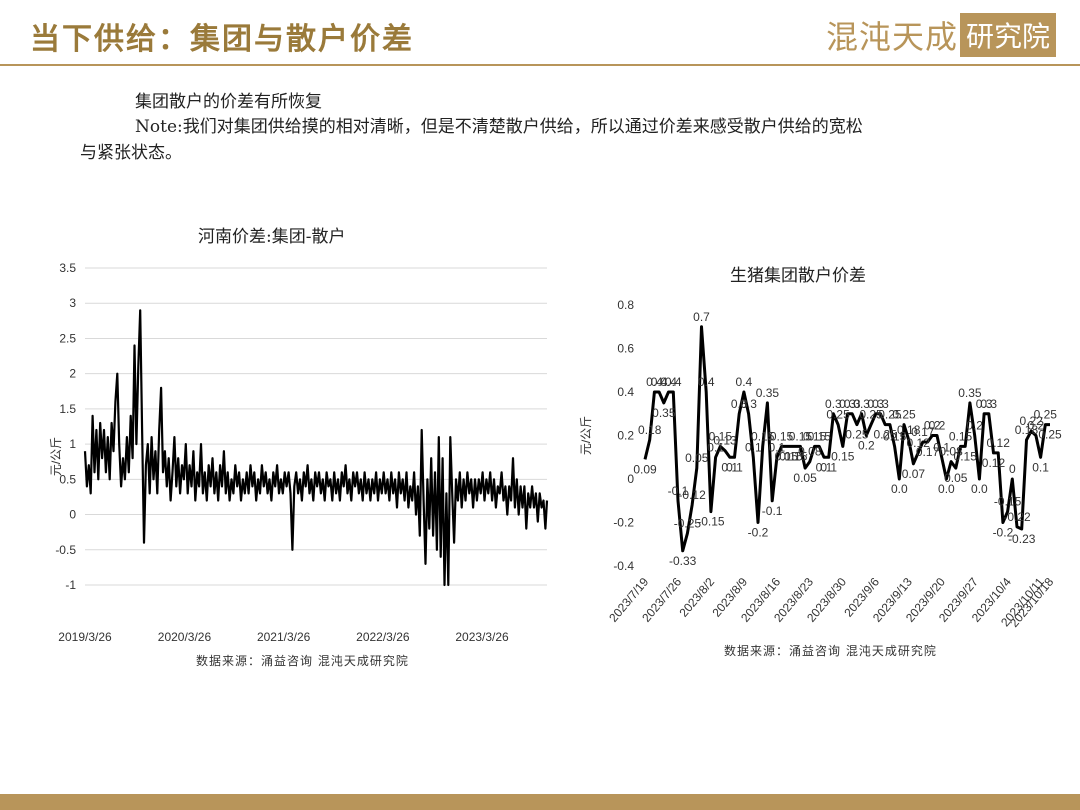  I want to click on data-label: 0.22, so click(1031, 421).